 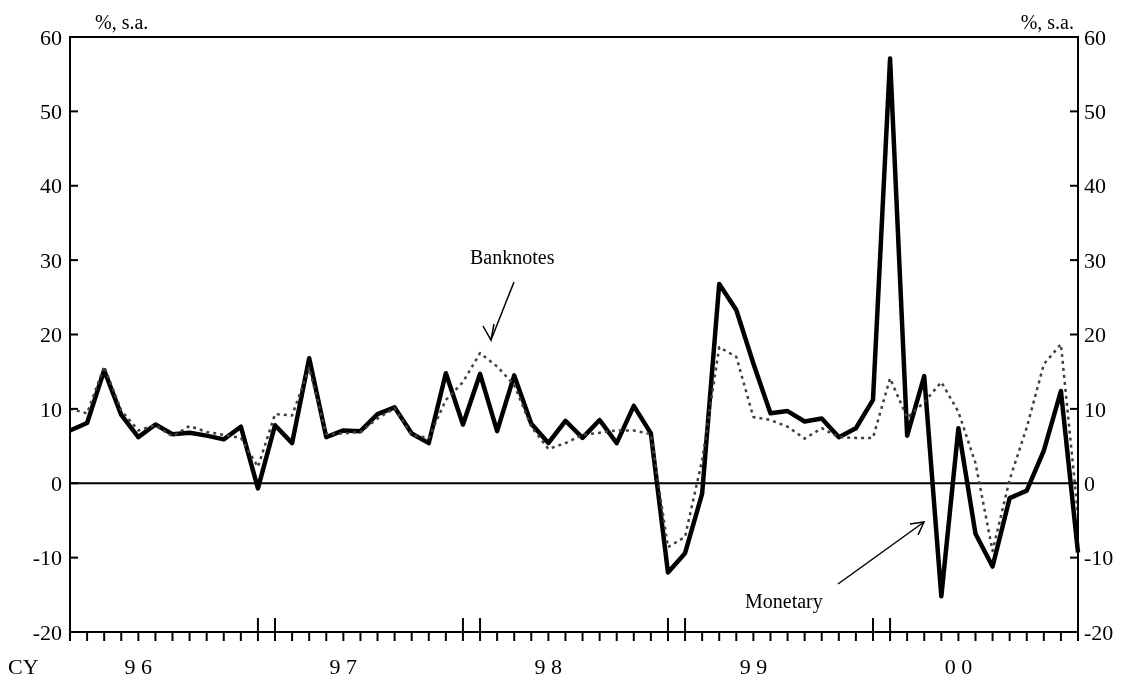 I want to click on y2-tick-label: 20, so click(x=1095, y=335).